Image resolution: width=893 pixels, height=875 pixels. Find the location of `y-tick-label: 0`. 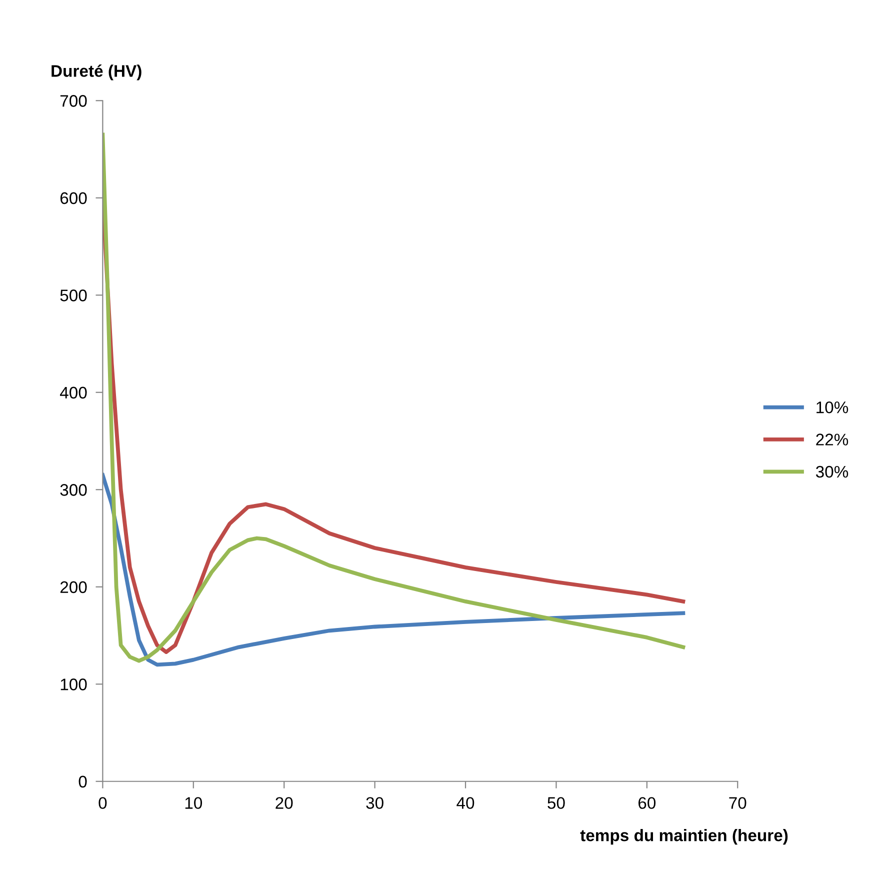

y-tick-label: 0 is located at coordinates (82, 782).